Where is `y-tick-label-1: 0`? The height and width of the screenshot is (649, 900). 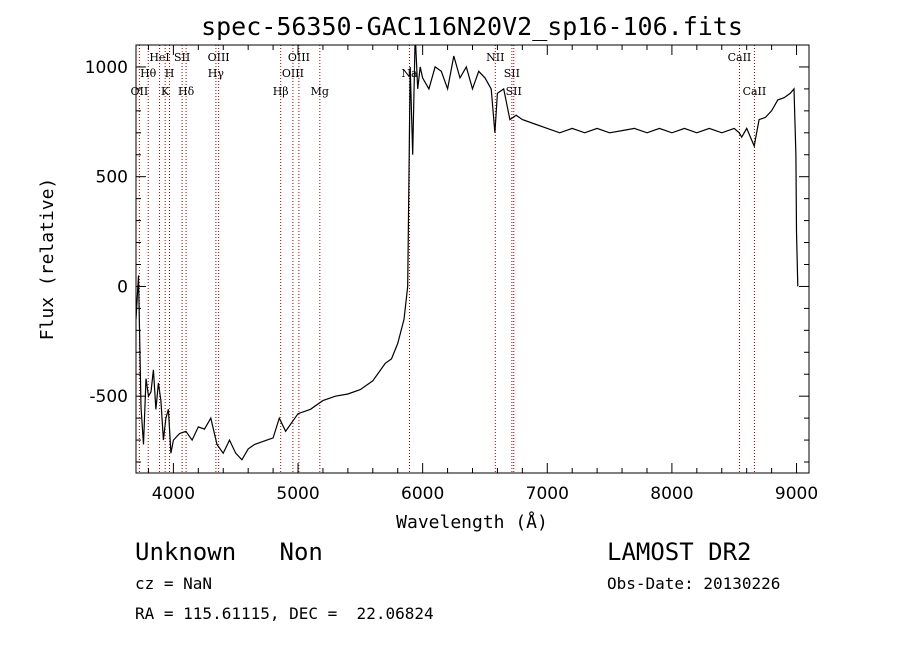
y-tick-label-1: 0 is located at coordinates (122, 287).